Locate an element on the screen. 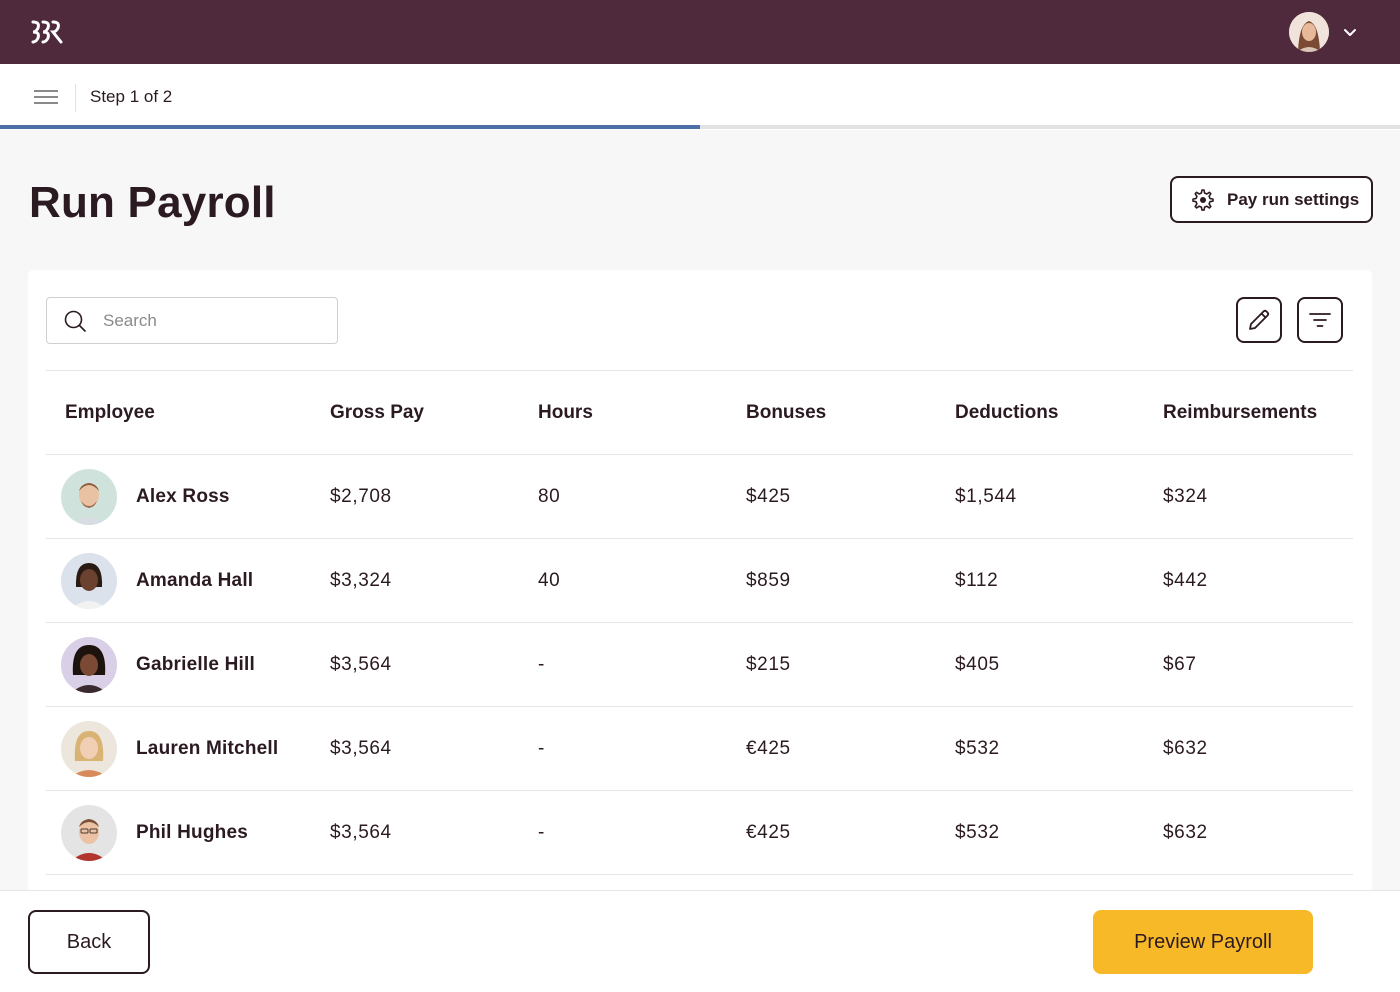  column-header-gross-pay: Gross Pay is located at coordinates (434, 412).